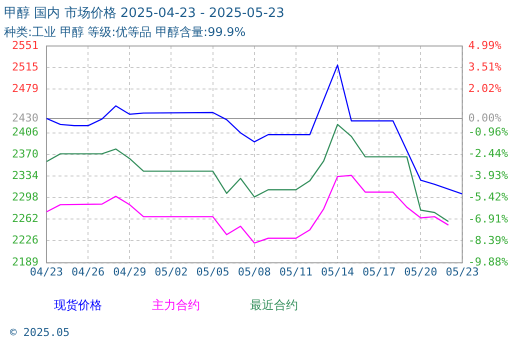 This screenshot has height=350, width=520. What do you see at coordinates (25, 175) in the screenshot?
I see `y-tick-label: 2334` at bounding box center [25, 175].